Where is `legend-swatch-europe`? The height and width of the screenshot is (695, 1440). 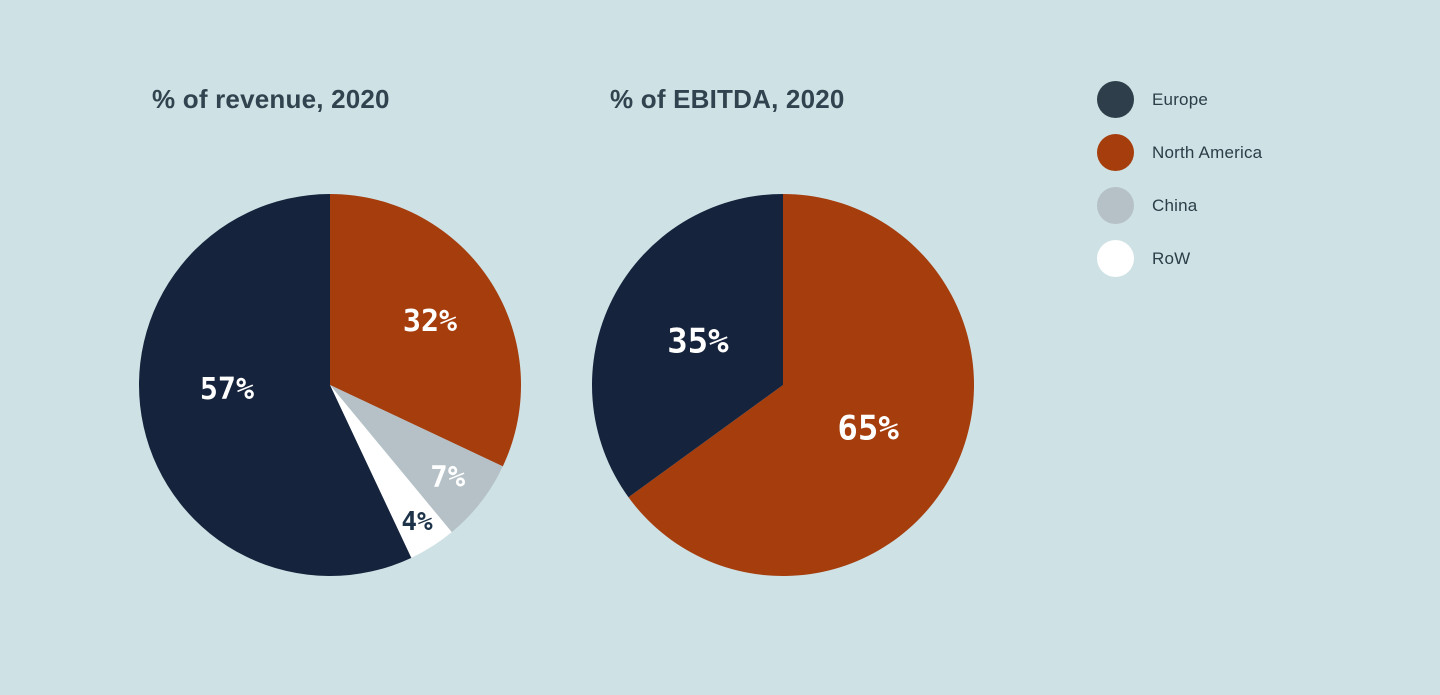 legend-swatch-europe is located at coordinates (1115, 99).